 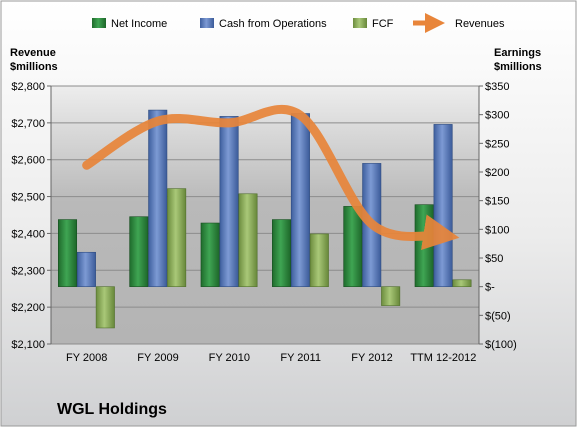 I want to click on right-tick-label: $(50), so click(x=498, y=316).